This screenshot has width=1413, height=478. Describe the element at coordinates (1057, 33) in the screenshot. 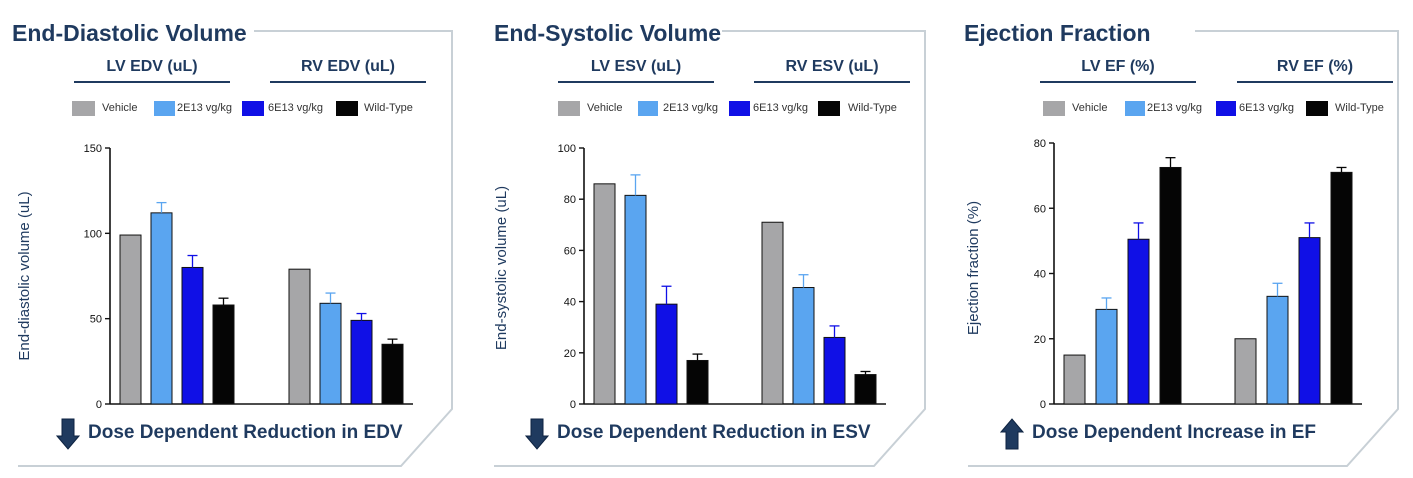

I see `panel-title: Ejection Fraction` at that location.